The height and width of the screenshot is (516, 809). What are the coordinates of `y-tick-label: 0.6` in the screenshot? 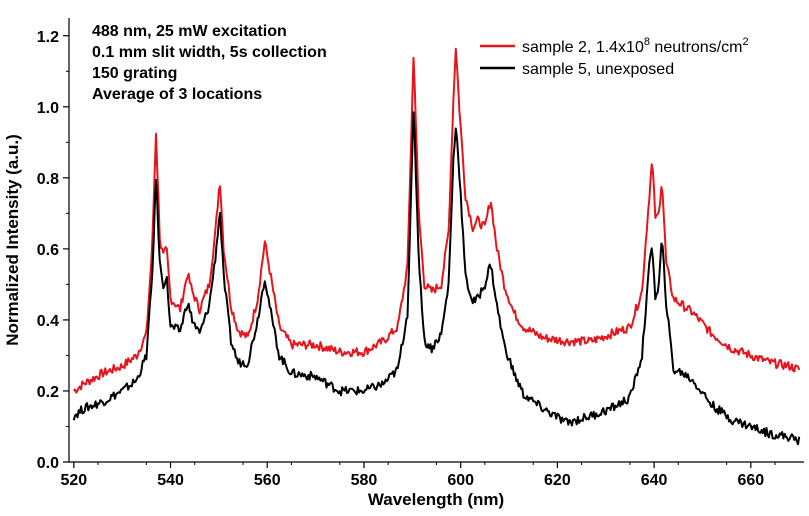 It's located at (48, 250).